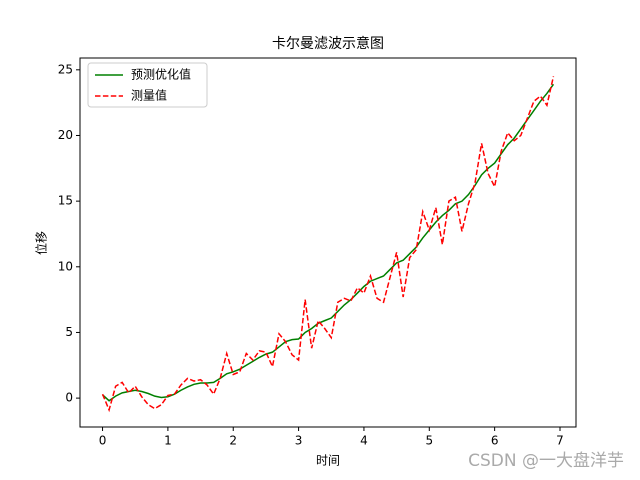 The height and width of the screenshot is (480, 640). What do you see at coordinates (429, 441) in the screenshot?
I see `x-tick-label: 5` at bounding box center [429, 441].